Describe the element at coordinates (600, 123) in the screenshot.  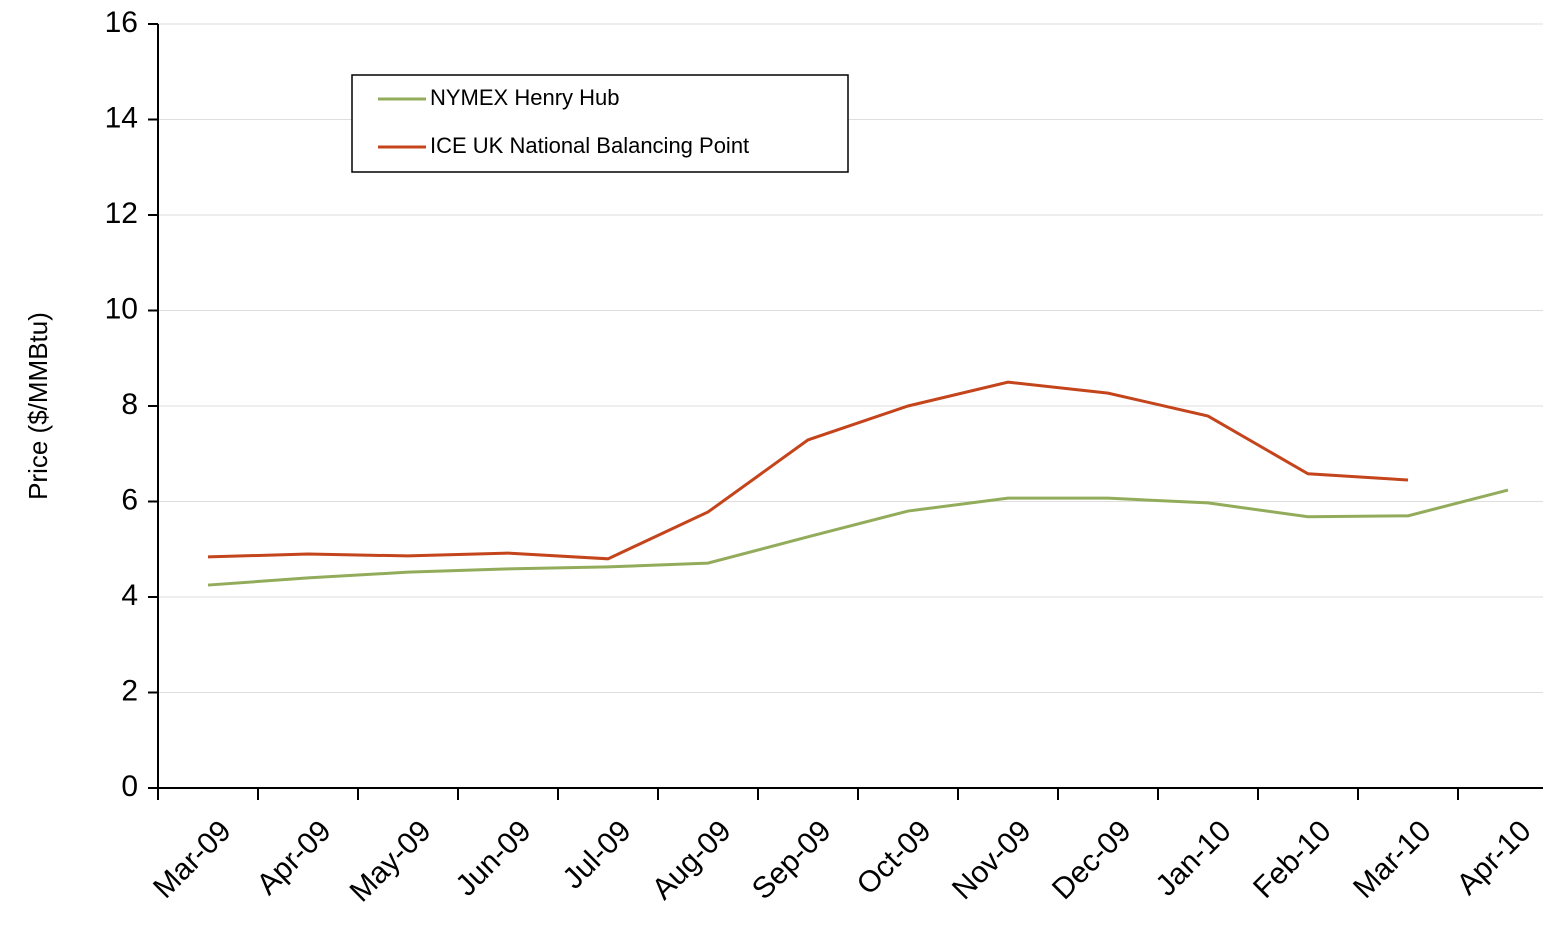
I see `legend-box` at that location.